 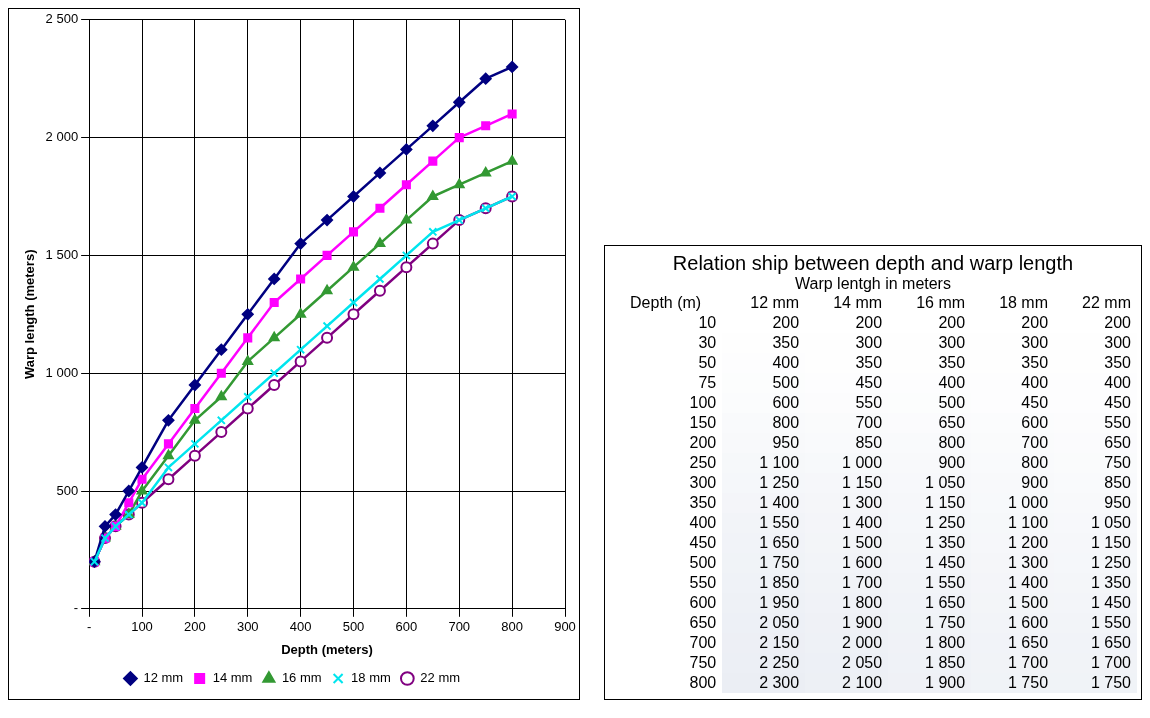 What do you see at coordinates (703, 423) in the screenshot?
I see `y-tick-label: 150` at bounding box center [703, 423].